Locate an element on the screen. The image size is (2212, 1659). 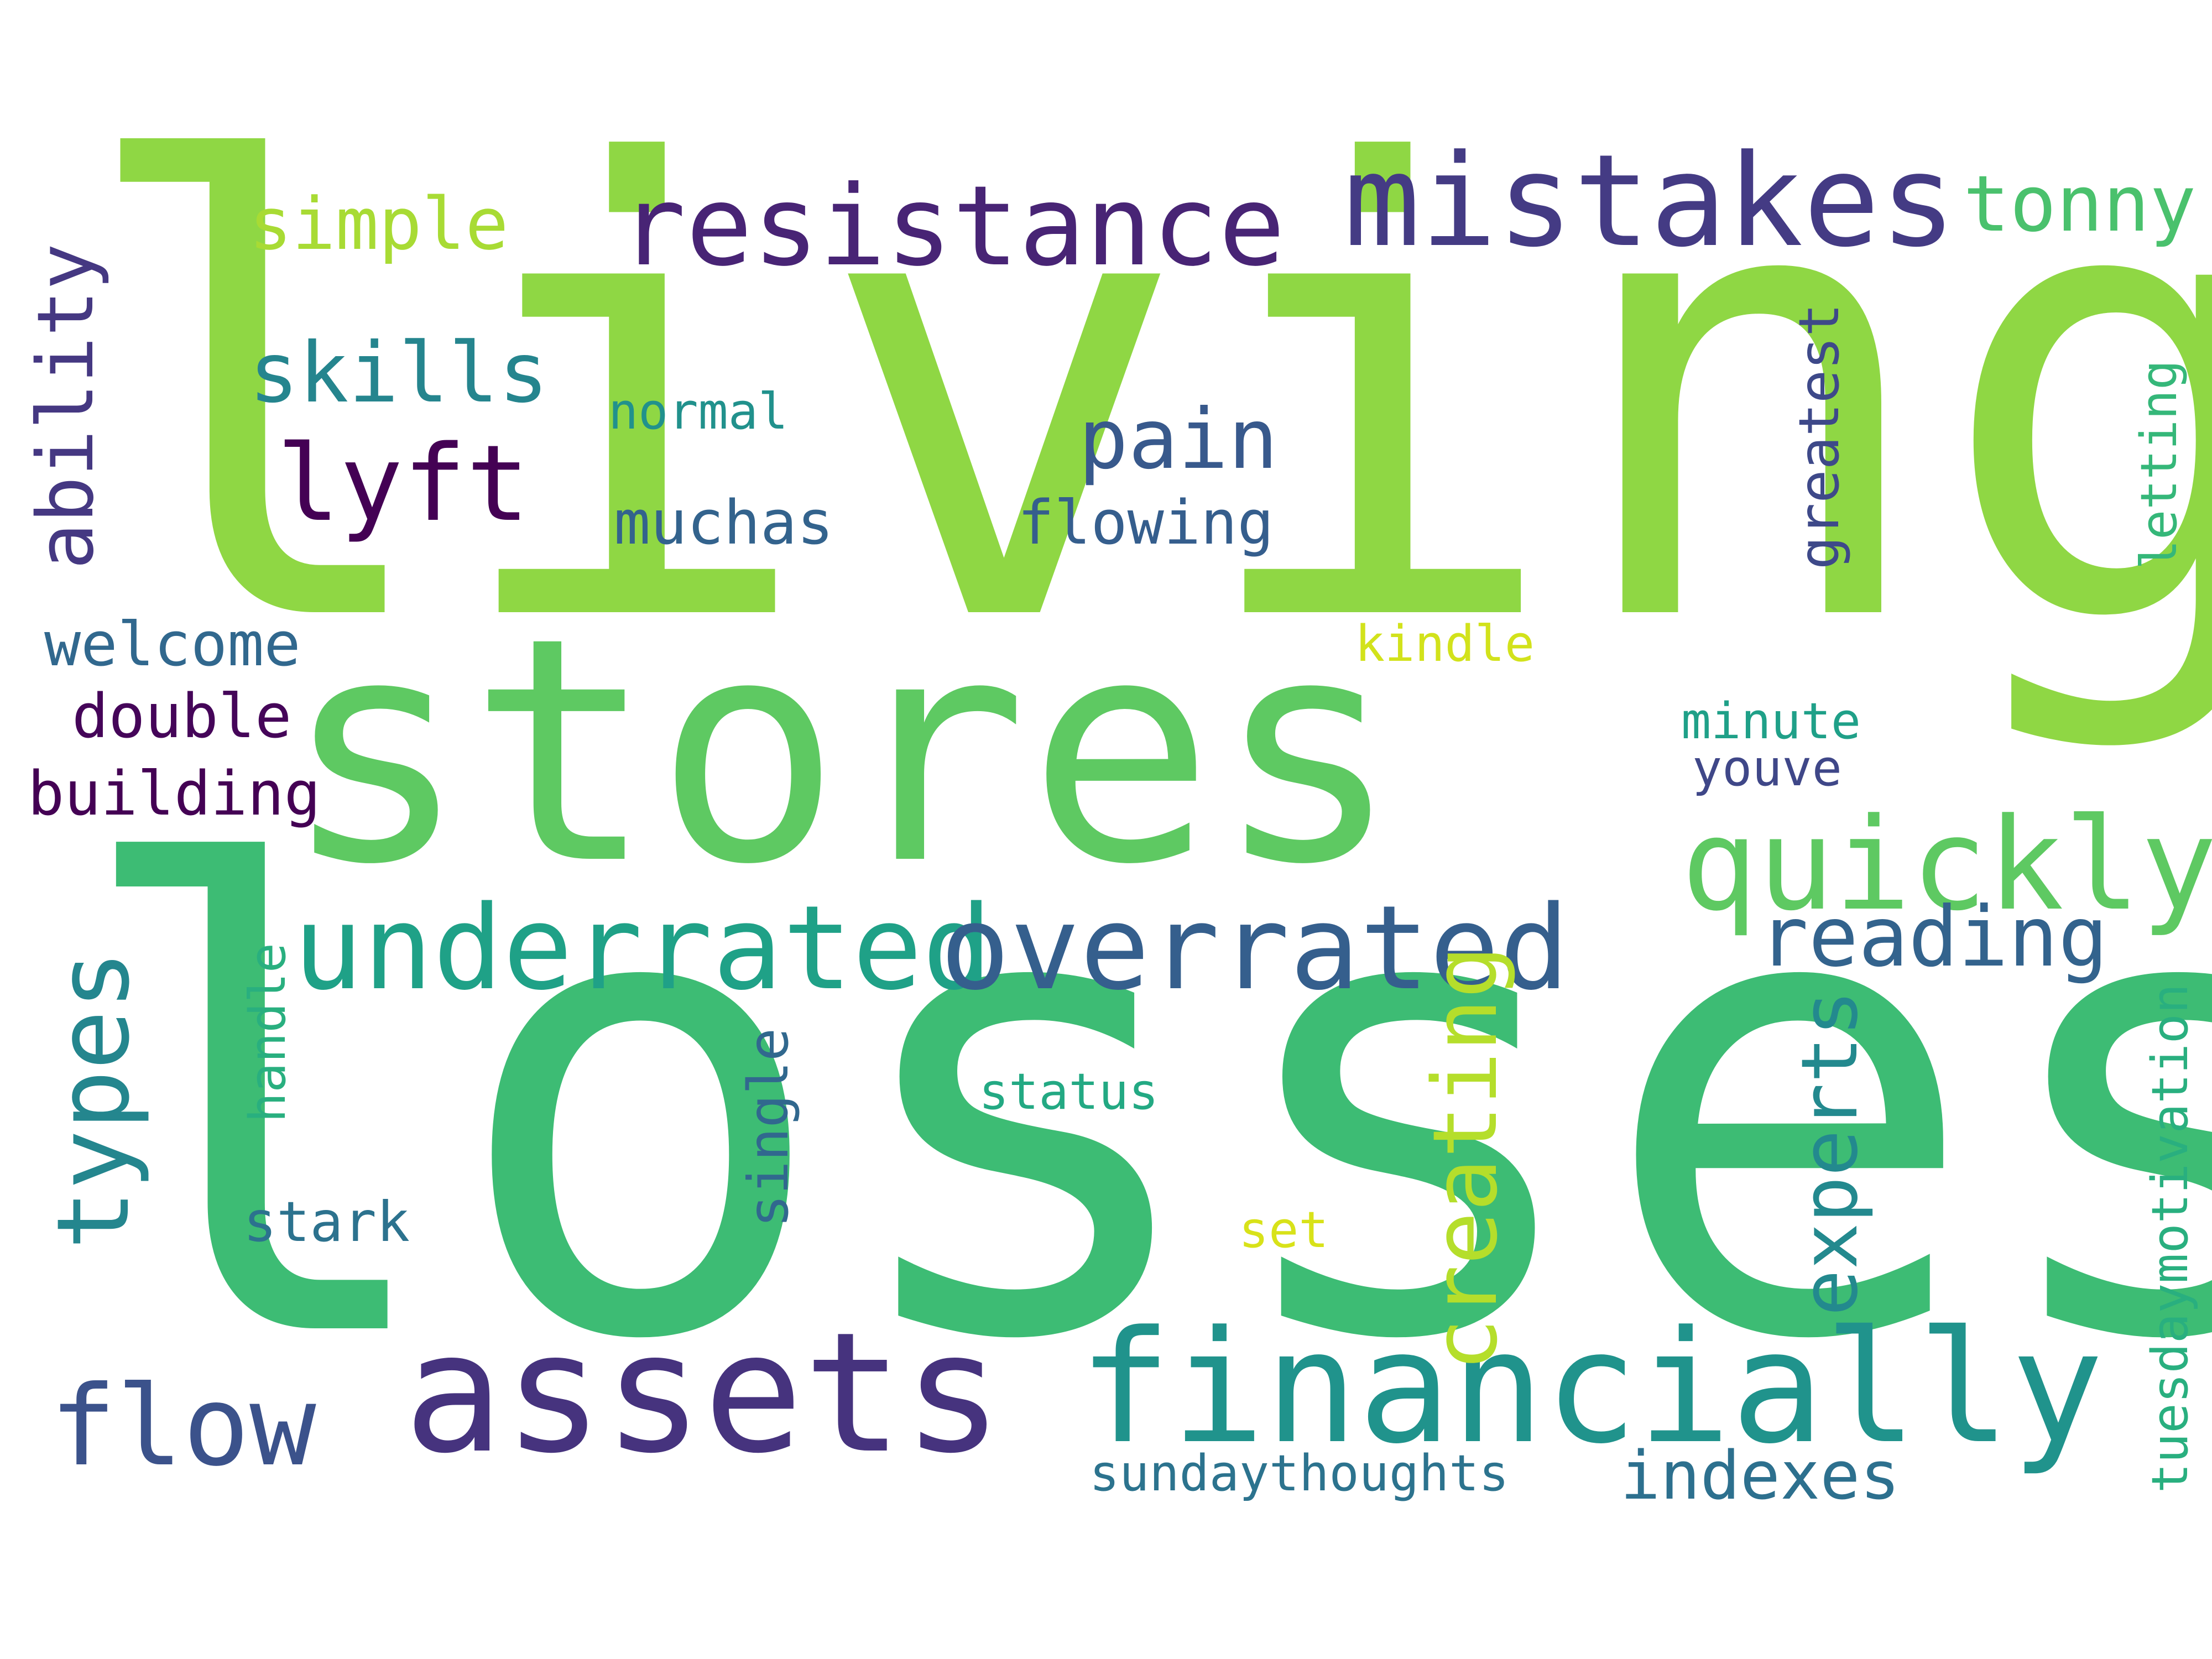
word-quickly: quickly is located at coordinates (1947, 865).